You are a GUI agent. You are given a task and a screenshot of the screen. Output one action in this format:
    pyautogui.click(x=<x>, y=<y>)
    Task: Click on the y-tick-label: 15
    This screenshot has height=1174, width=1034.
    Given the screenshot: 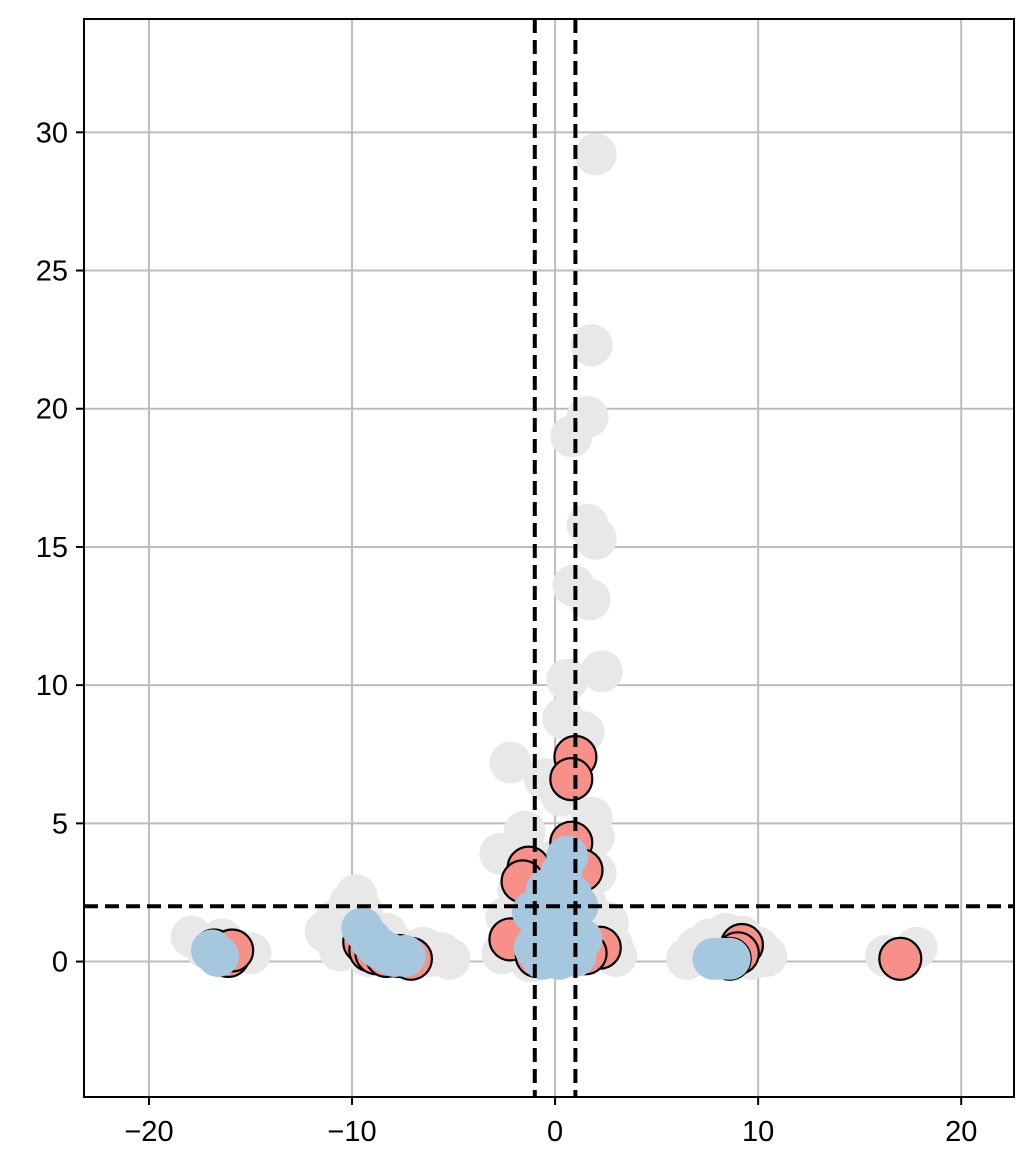 What is the action you would take?
    pyautogui.click(x=52, y=548)
    